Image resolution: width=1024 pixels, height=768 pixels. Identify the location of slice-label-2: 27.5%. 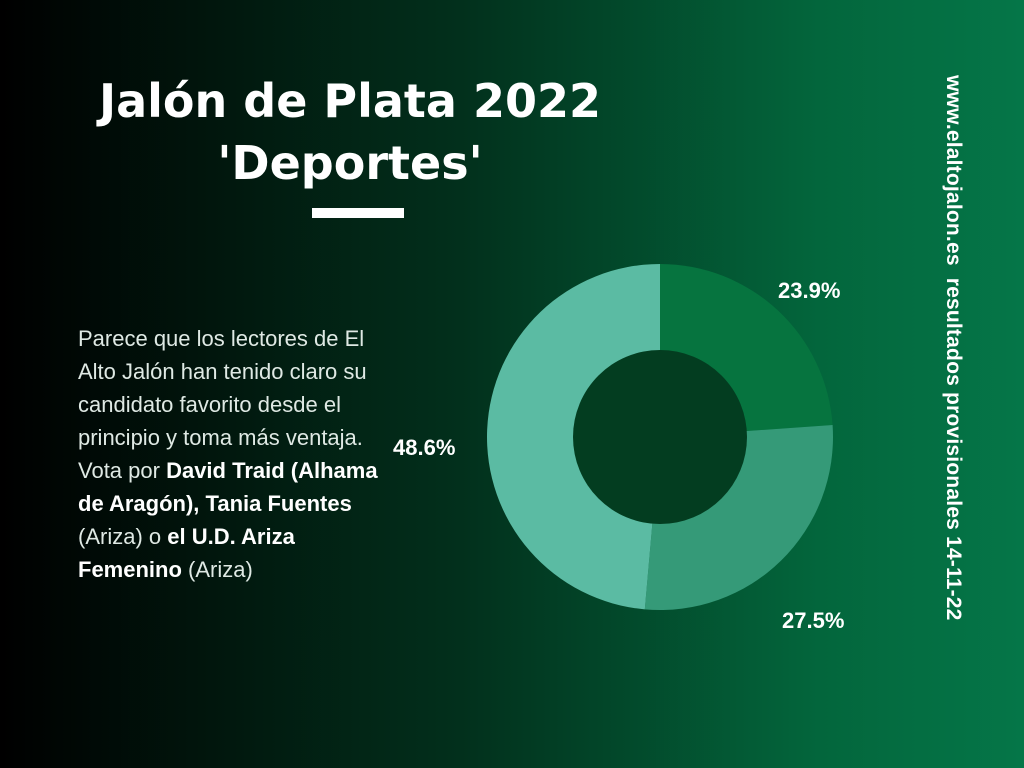
(813, 620).